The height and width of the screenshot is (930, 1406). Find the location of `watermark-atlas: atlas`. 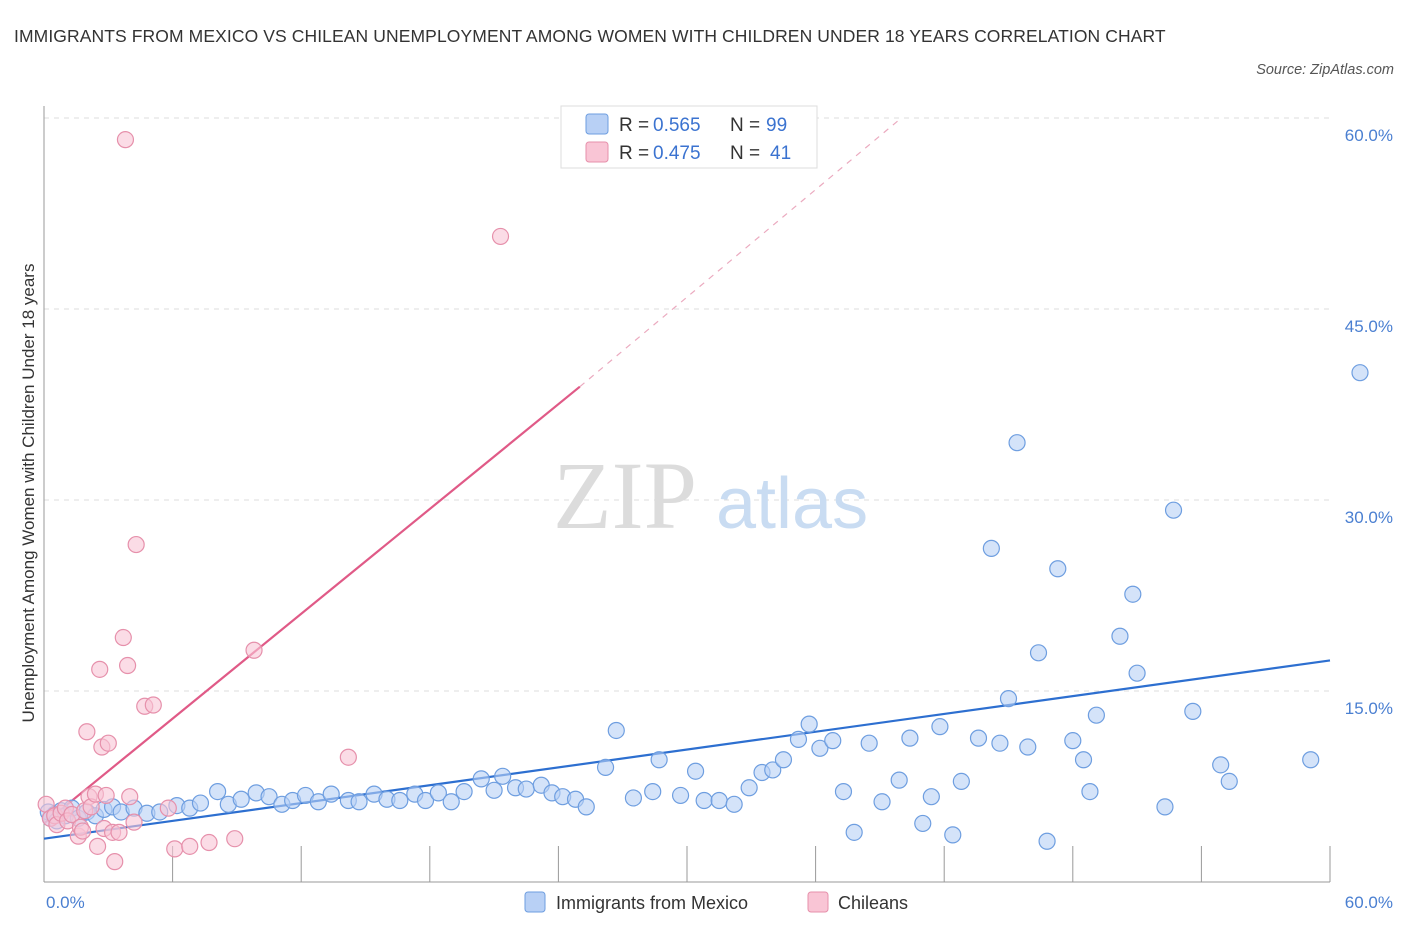

watermark-atlas: atlas is located at coordinates (792, 504).